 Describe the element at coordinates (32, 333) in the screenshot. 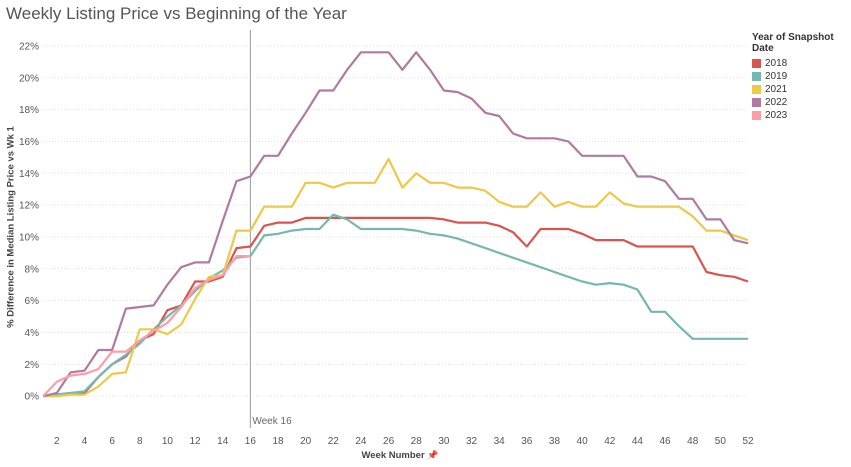

I see `y-tick-label: 4%` at that location.